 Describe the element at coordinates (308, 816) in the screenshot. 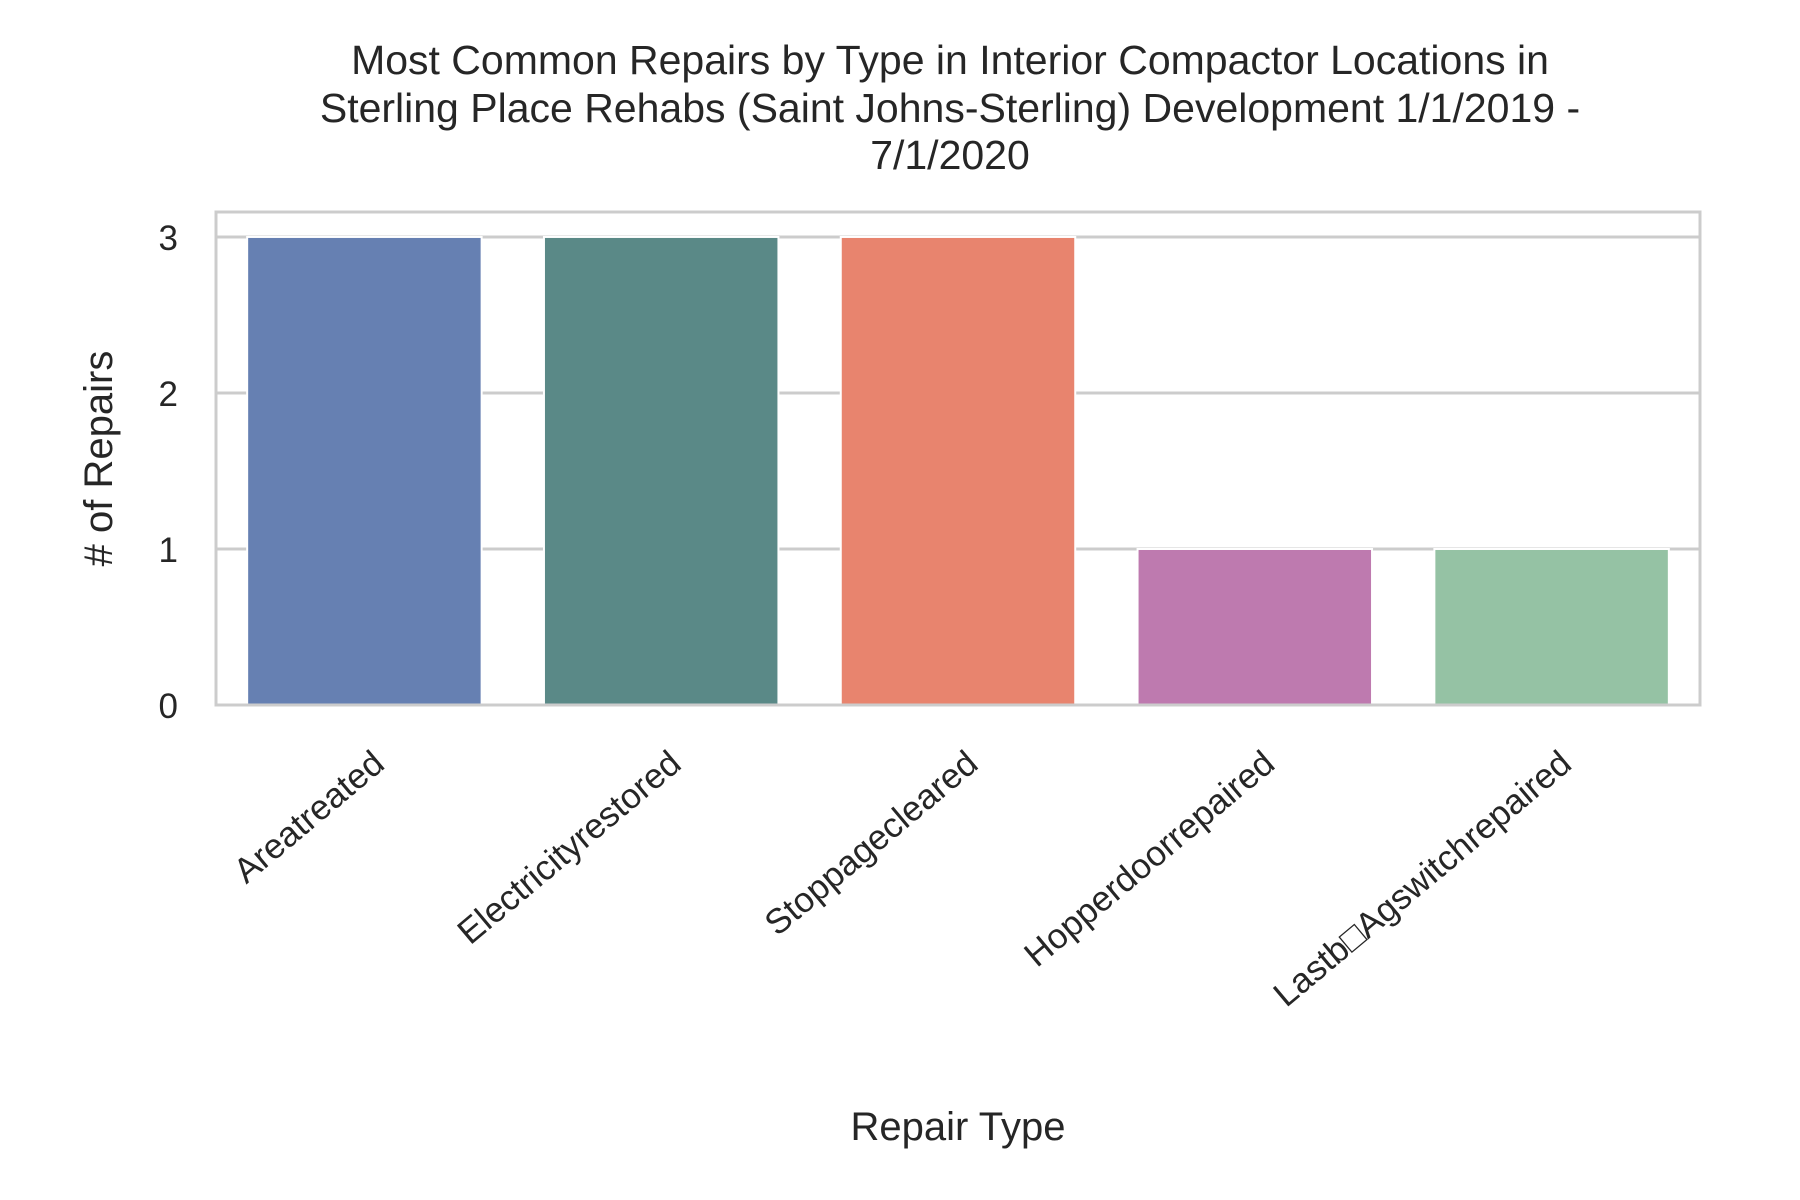

I see `x-tick-label-0: Areatreated` at that location.